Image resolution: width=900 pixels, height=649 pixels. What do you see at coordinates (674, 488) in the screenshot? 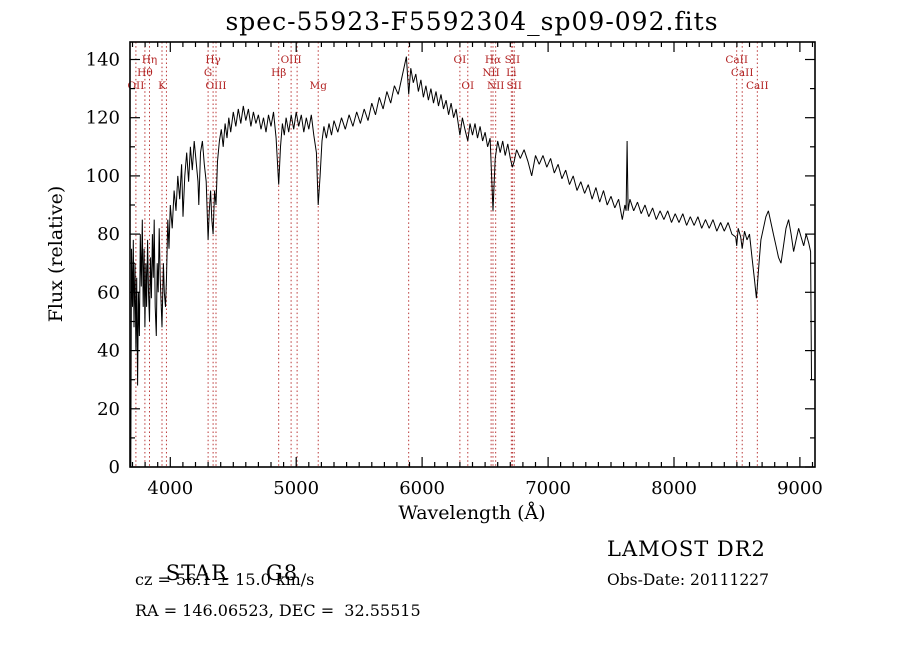
I see `x-tick-label: 8000` at bounding box center [674, 488].